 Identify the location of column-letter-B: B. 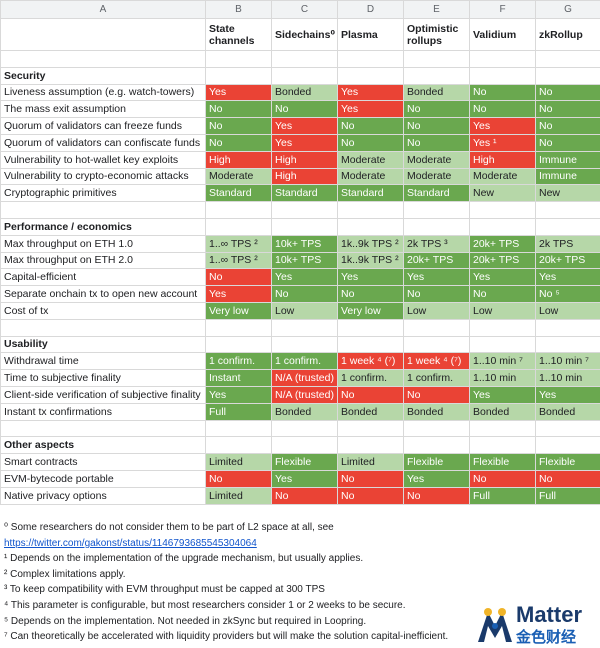
(238, 9).